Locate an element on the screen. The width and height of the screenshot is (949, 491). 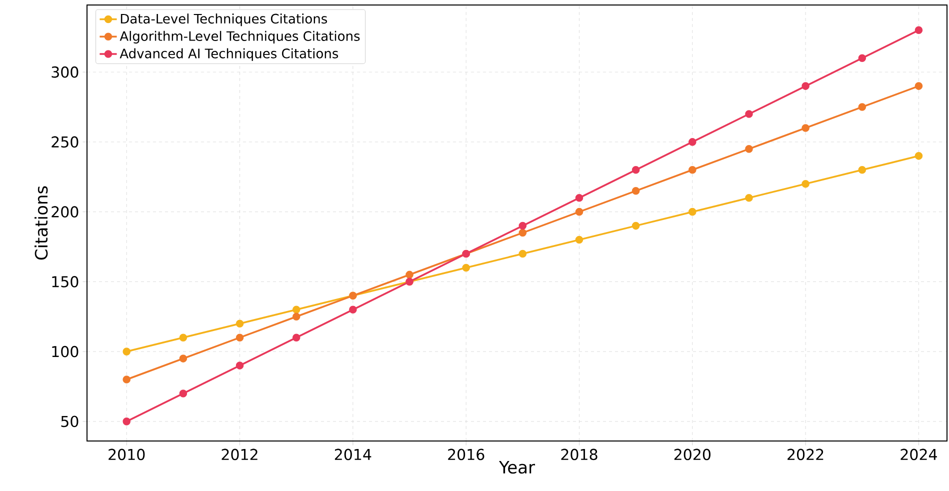
y-tick-label: 150 is located at coordinates (65, 282).